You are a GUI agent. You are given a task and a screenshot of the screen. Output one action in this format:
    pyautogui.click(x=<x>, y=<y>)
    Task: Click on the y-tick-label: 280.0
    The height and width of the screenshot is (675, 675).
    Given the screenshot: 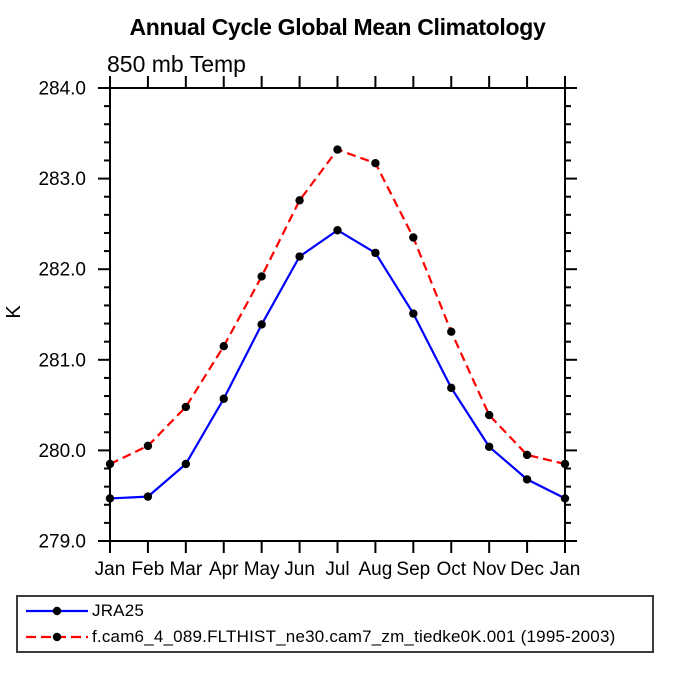 What is the action you would take?
    pyautogui.click(x=62, y=451)
    